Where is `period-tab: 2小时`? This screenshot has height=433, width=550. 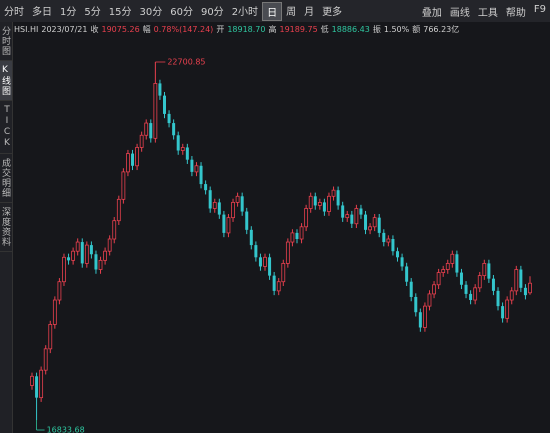 period-tab: 2小时 is located at coordinates (245, 12).